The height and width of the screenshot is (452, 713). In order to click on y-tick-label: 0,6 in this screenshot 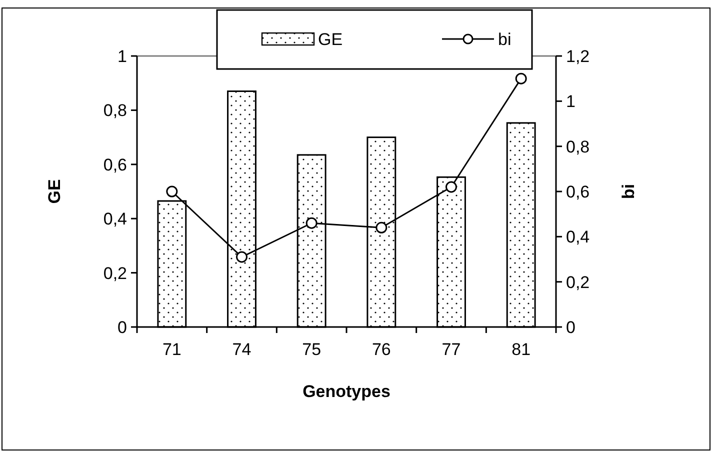, I will do `click(115, 164)`.